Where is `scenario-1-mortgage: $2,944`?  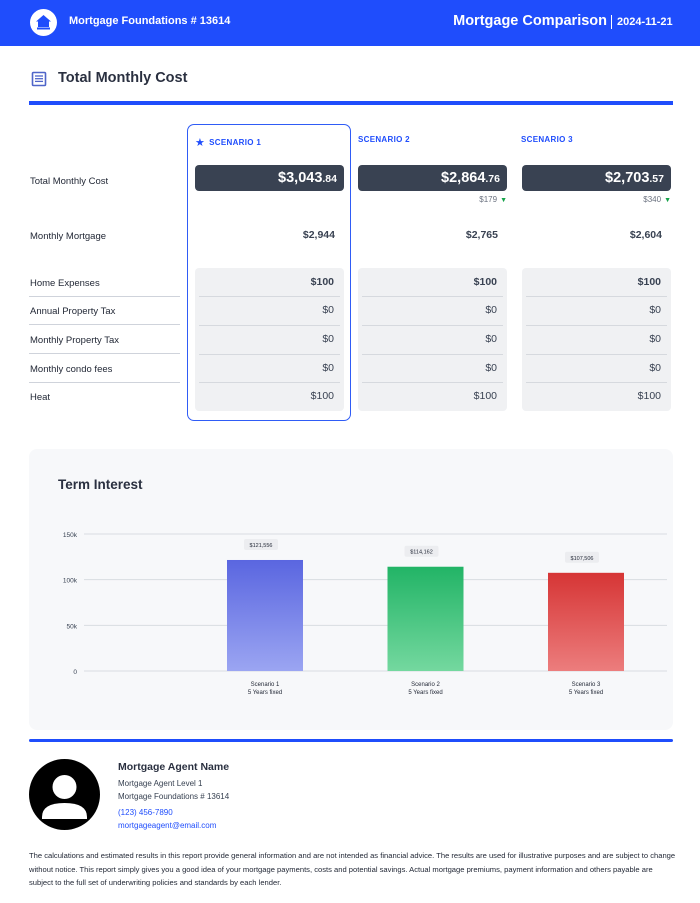
scenario-1-mortgage: $2,944 is located at coordinates (318, 235).